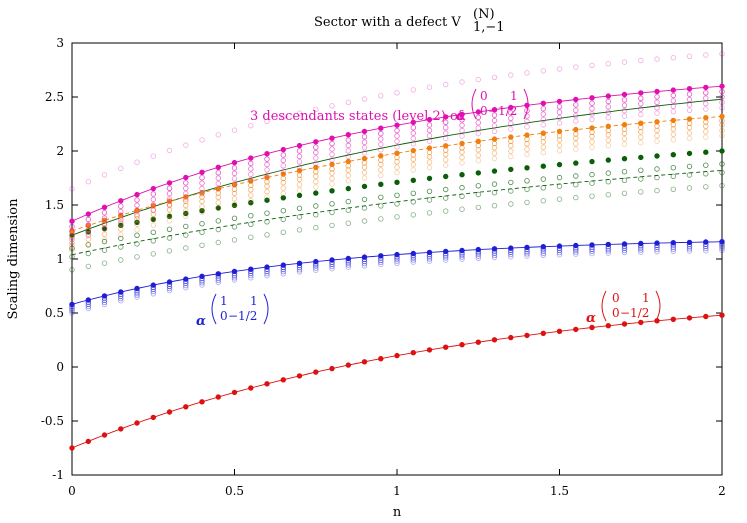 The image size is (747, 523). I want to click on y-tick-label: -0.5, so click(52, 421).